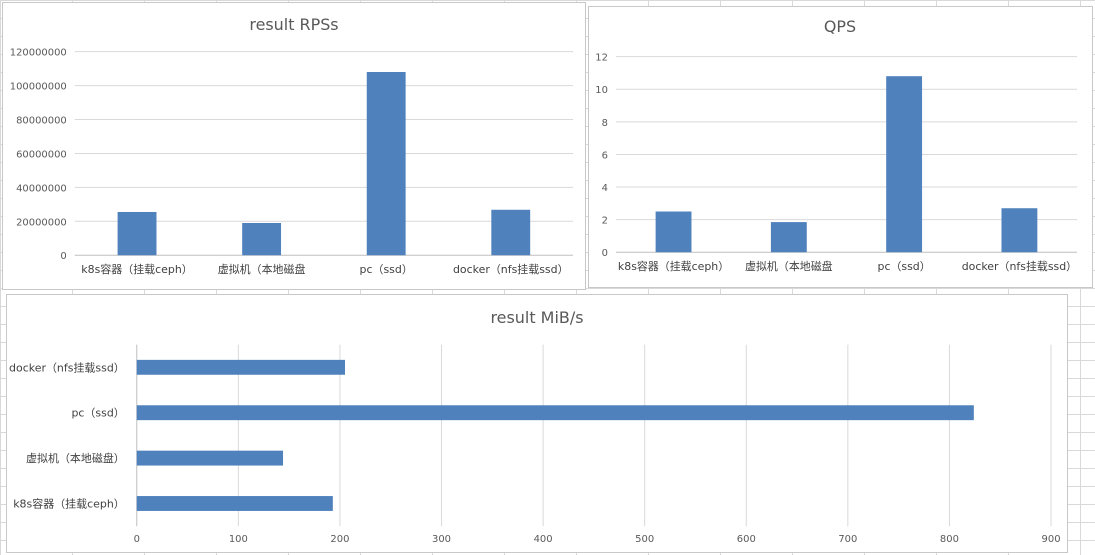 The width and height of the screenshot is (1095, 555). Describe the element at coordinates (601, 58) in the screenshot. I see `y-tick-label: 12` at that location.